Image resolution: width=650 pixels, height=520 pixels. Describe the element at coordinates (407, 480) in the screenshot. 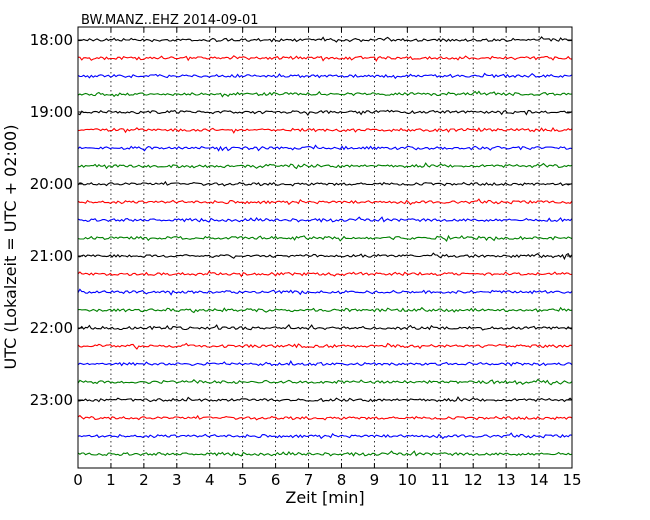

I see `x-tick-label: 10` at that location.